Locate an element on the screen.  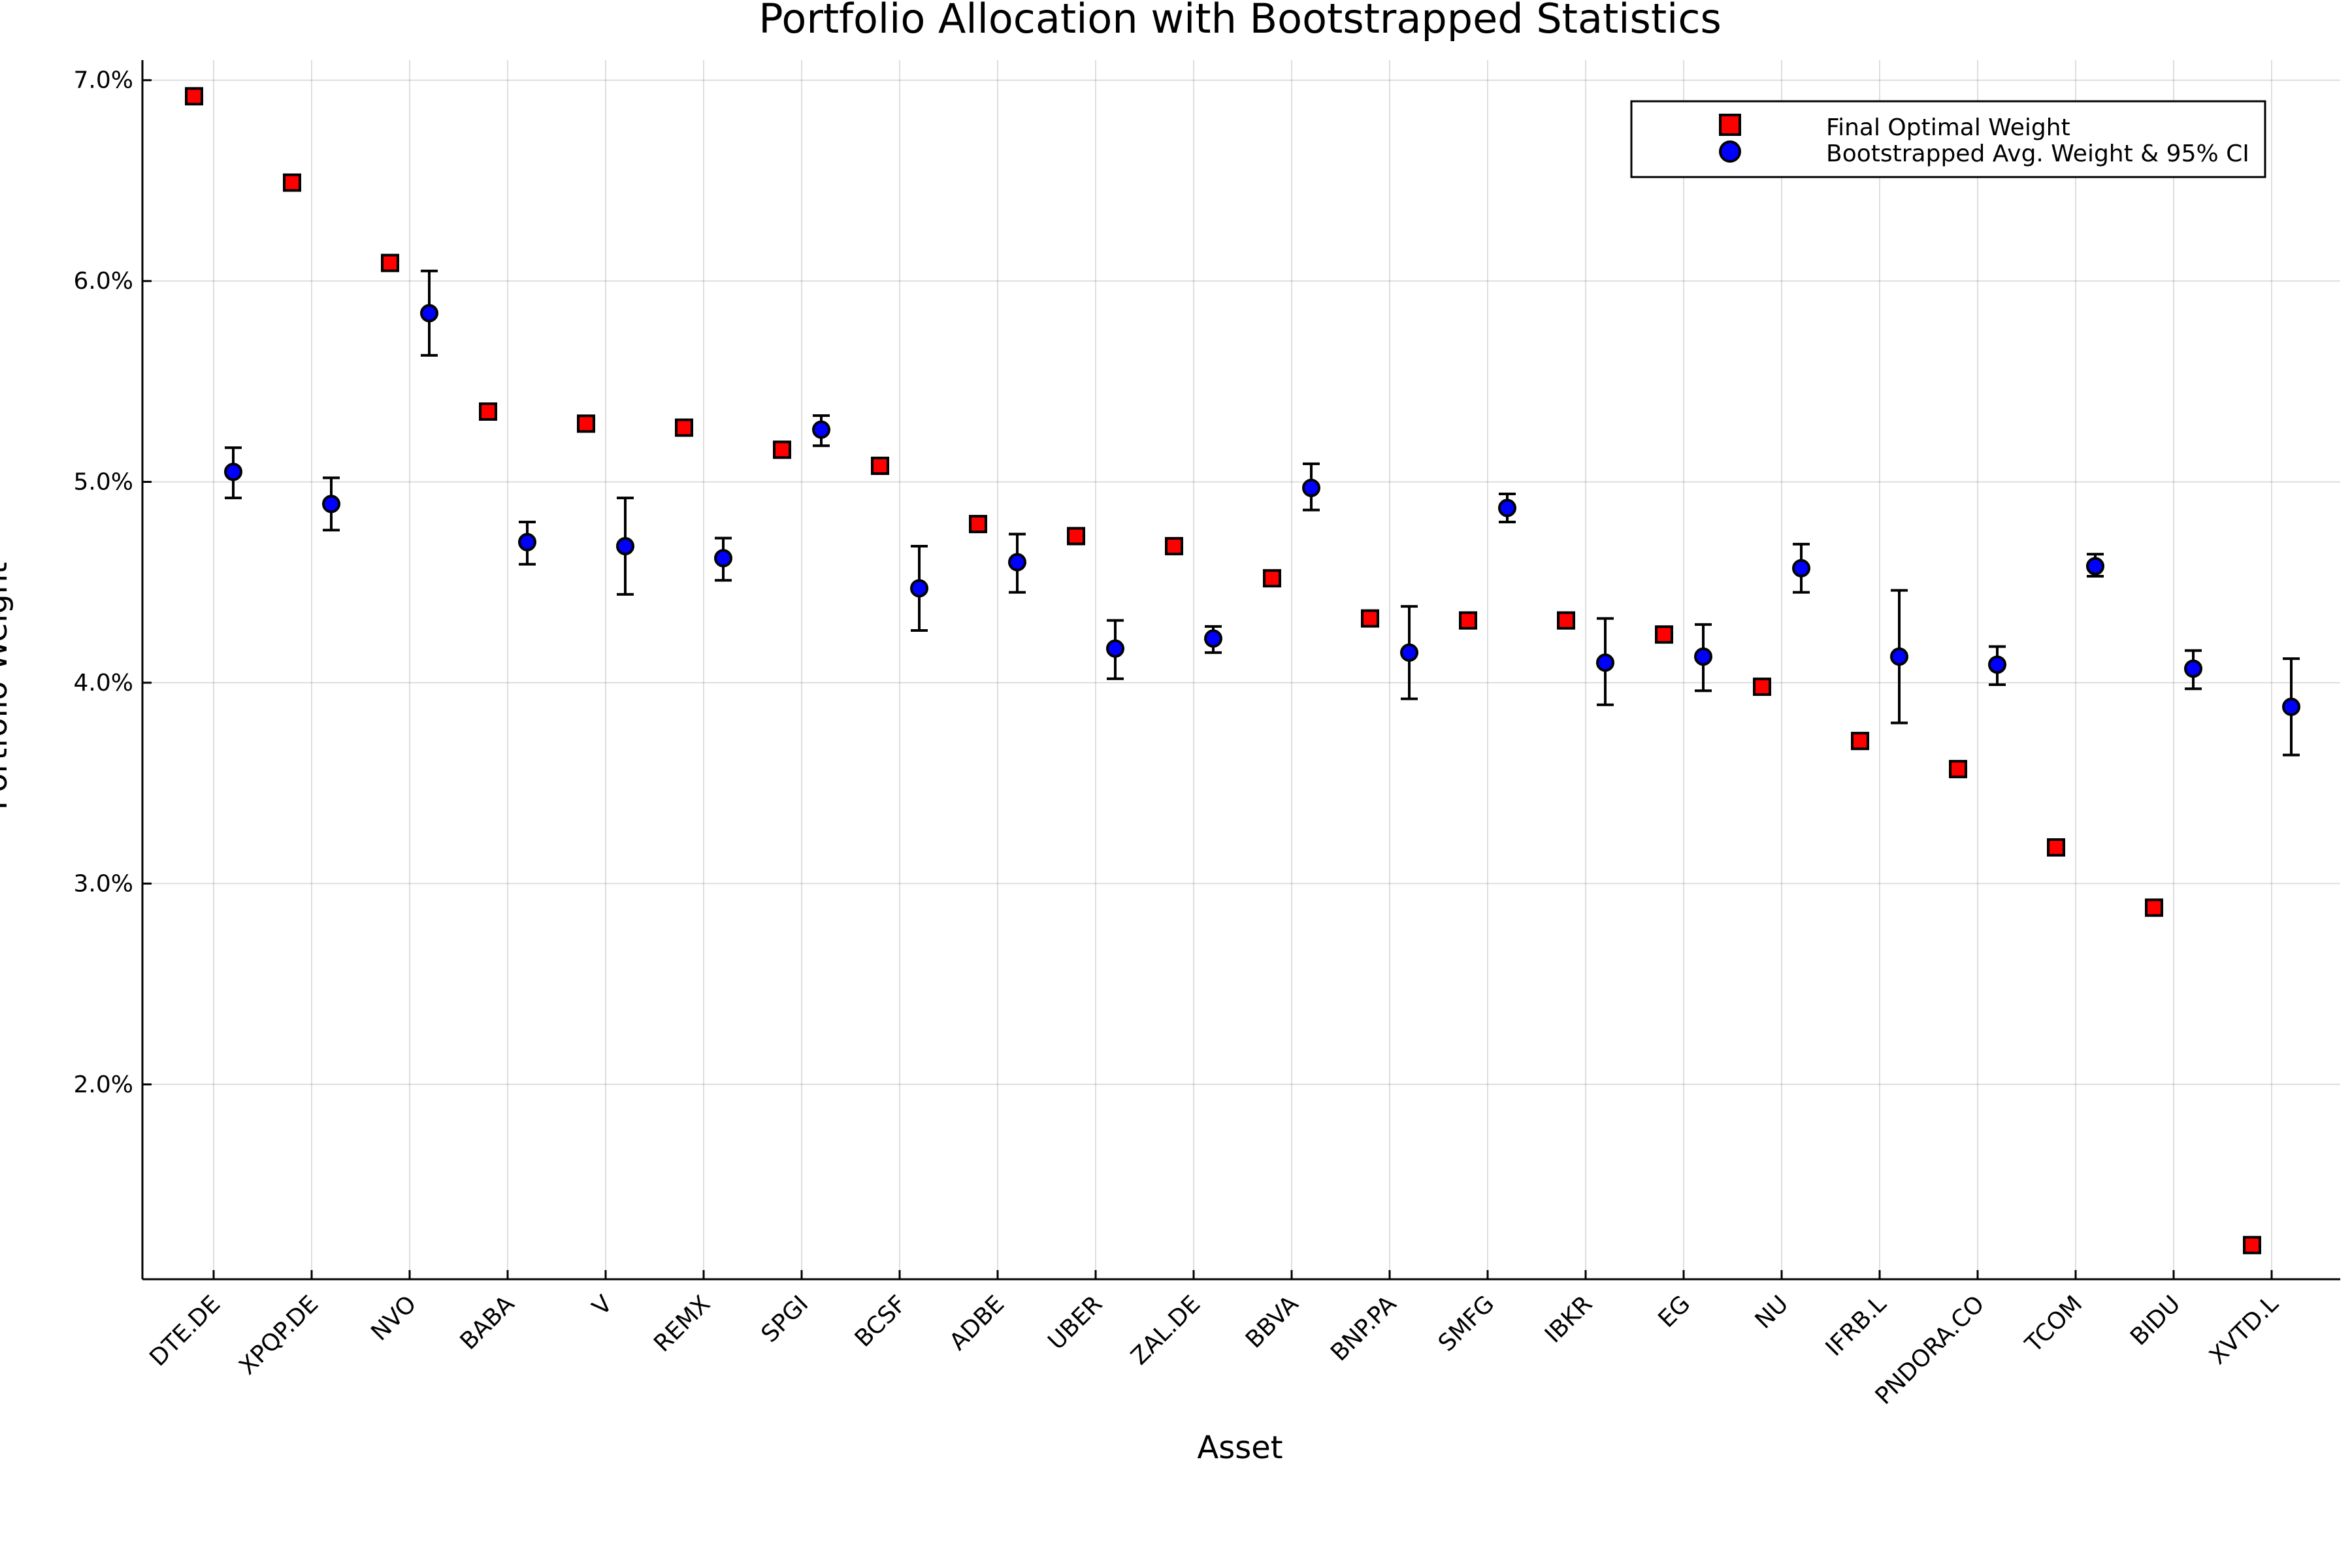
y-tick-label: 6.0% is located at coordinates (103, 281).